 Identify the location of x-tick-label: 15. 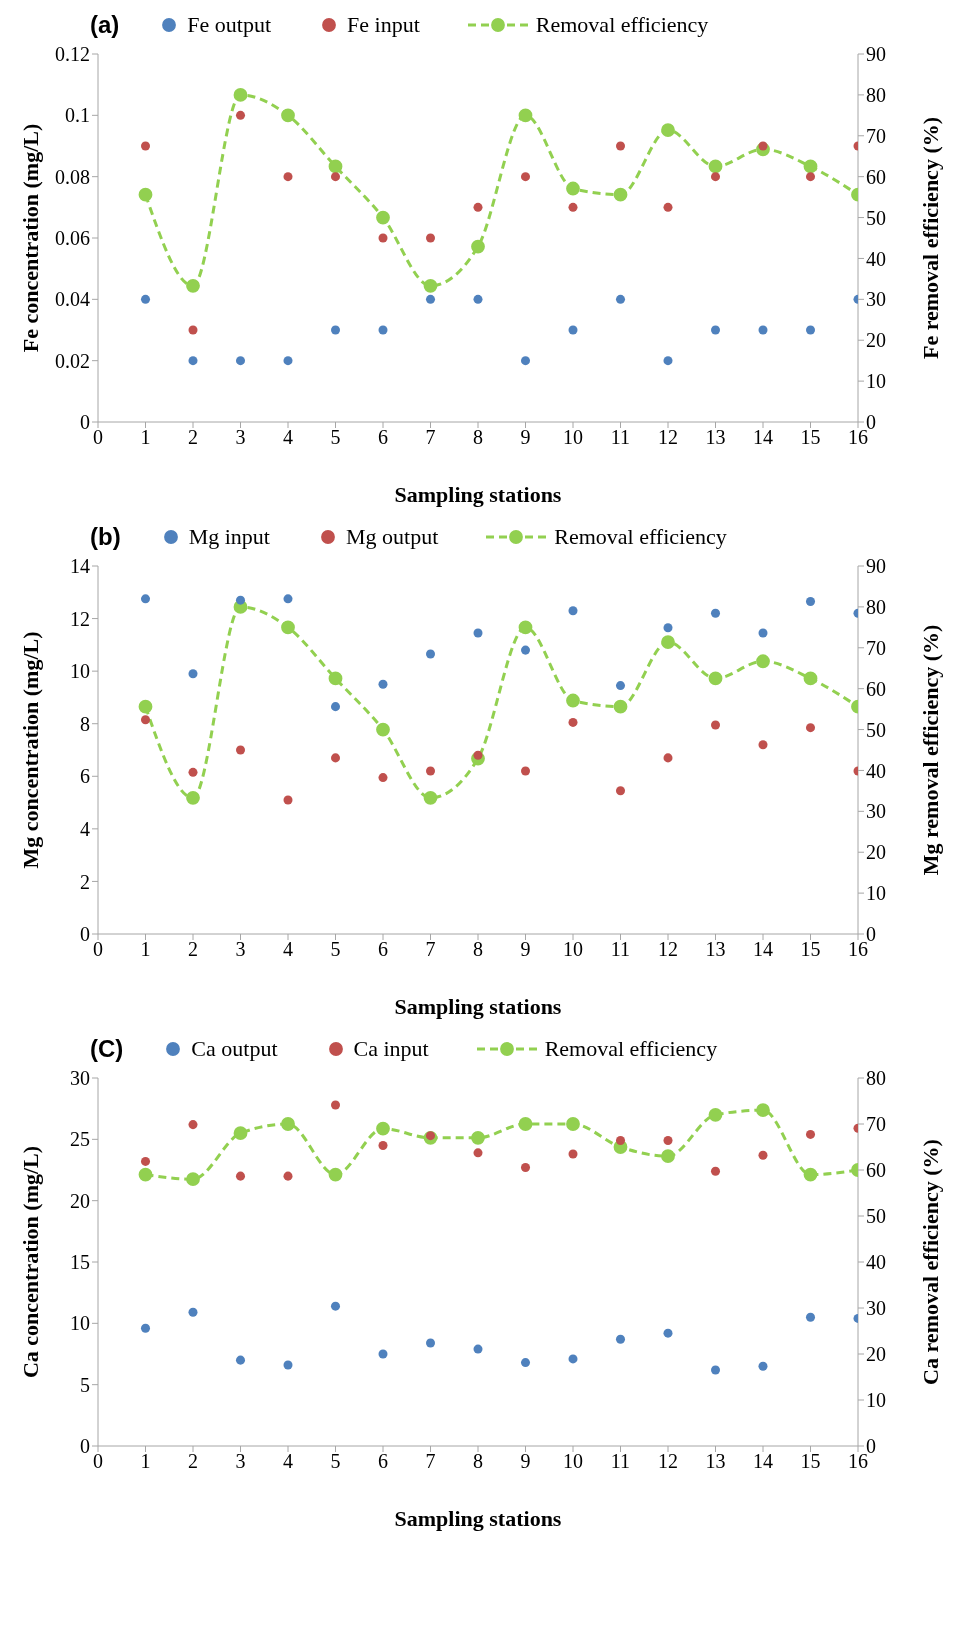
(810, 949).